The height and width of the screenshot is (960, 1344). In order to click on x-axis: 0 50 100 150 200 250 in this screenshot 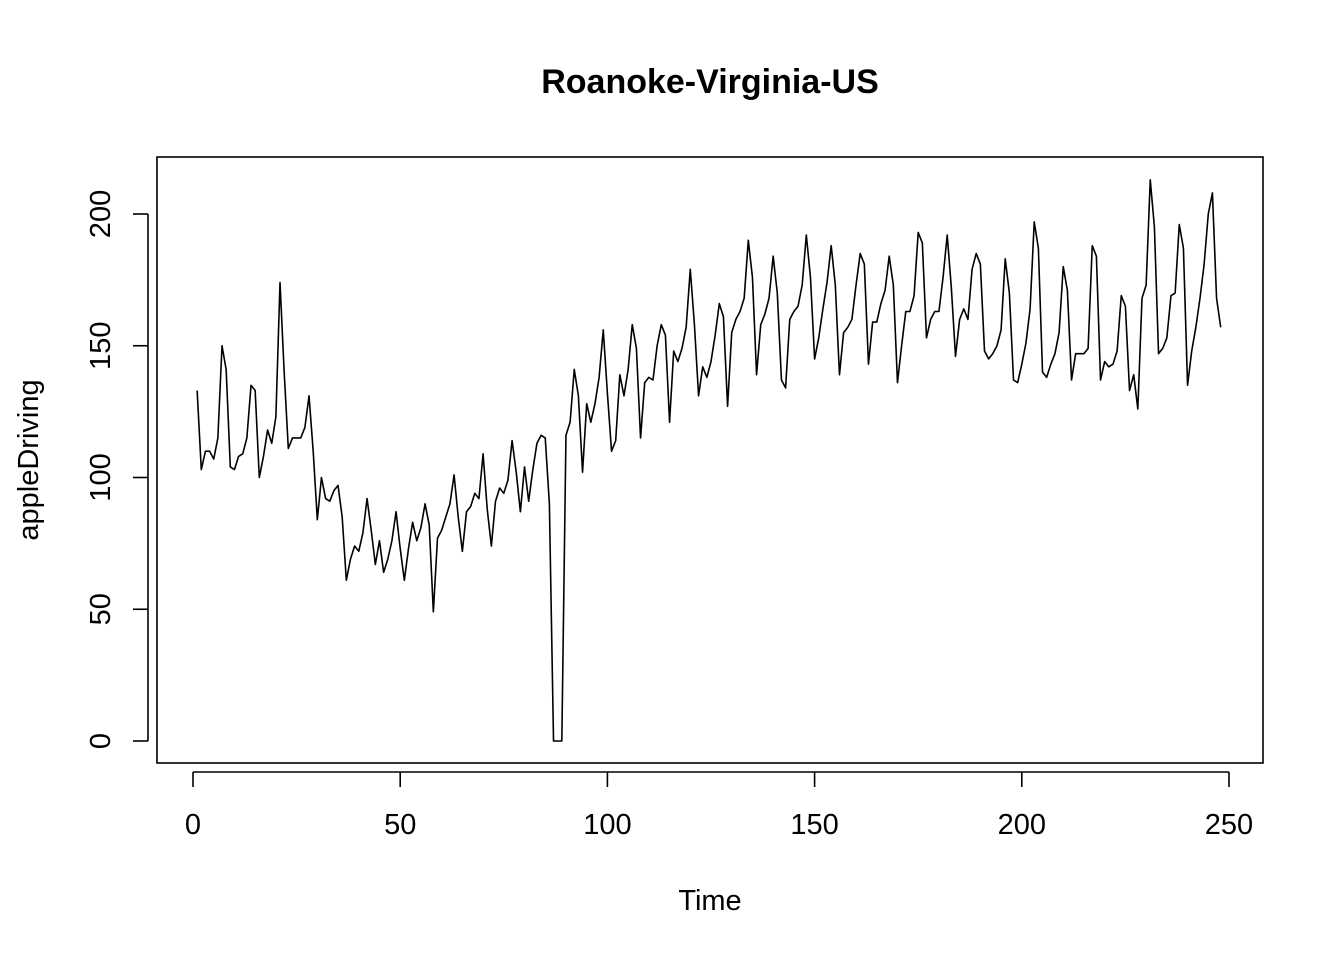, I will do `click(719, 806)`.